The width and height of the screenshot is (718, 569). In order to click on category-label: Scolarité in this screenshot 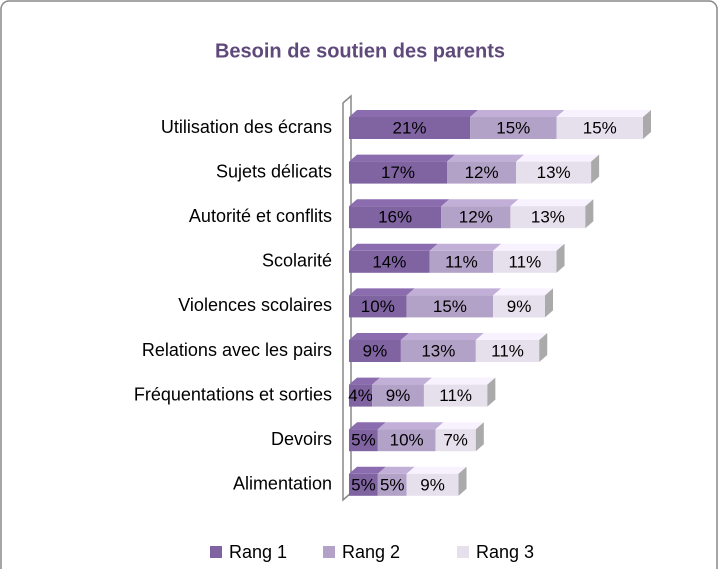, I will do `click(297, 261)`.